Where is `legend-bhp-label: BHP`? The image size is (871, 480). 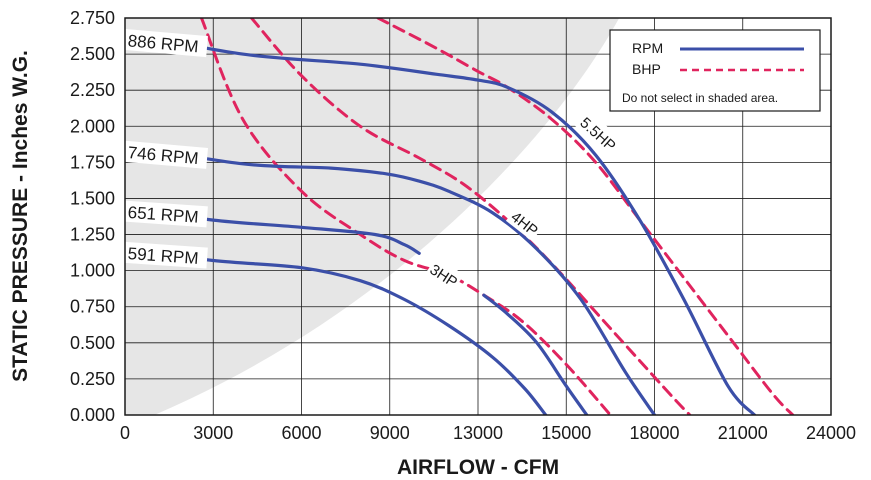
legend-bhp-label: BHP is located at coordinates (646, 69).